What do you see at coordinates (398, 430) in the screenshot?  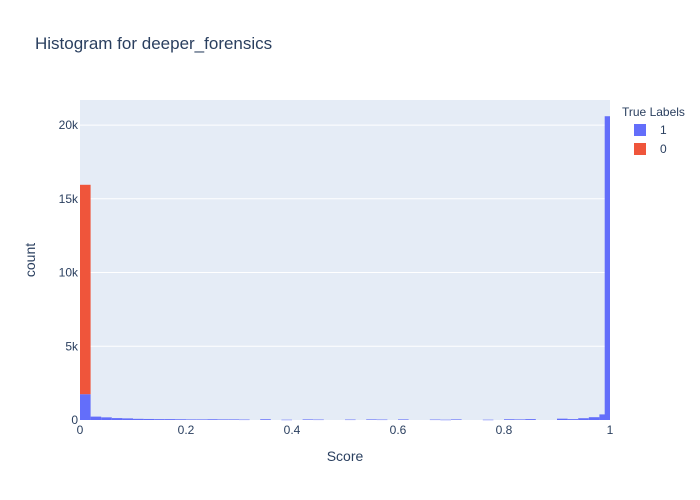 I see `x-tick-label: 0.6` at bounding box center [398, 430].